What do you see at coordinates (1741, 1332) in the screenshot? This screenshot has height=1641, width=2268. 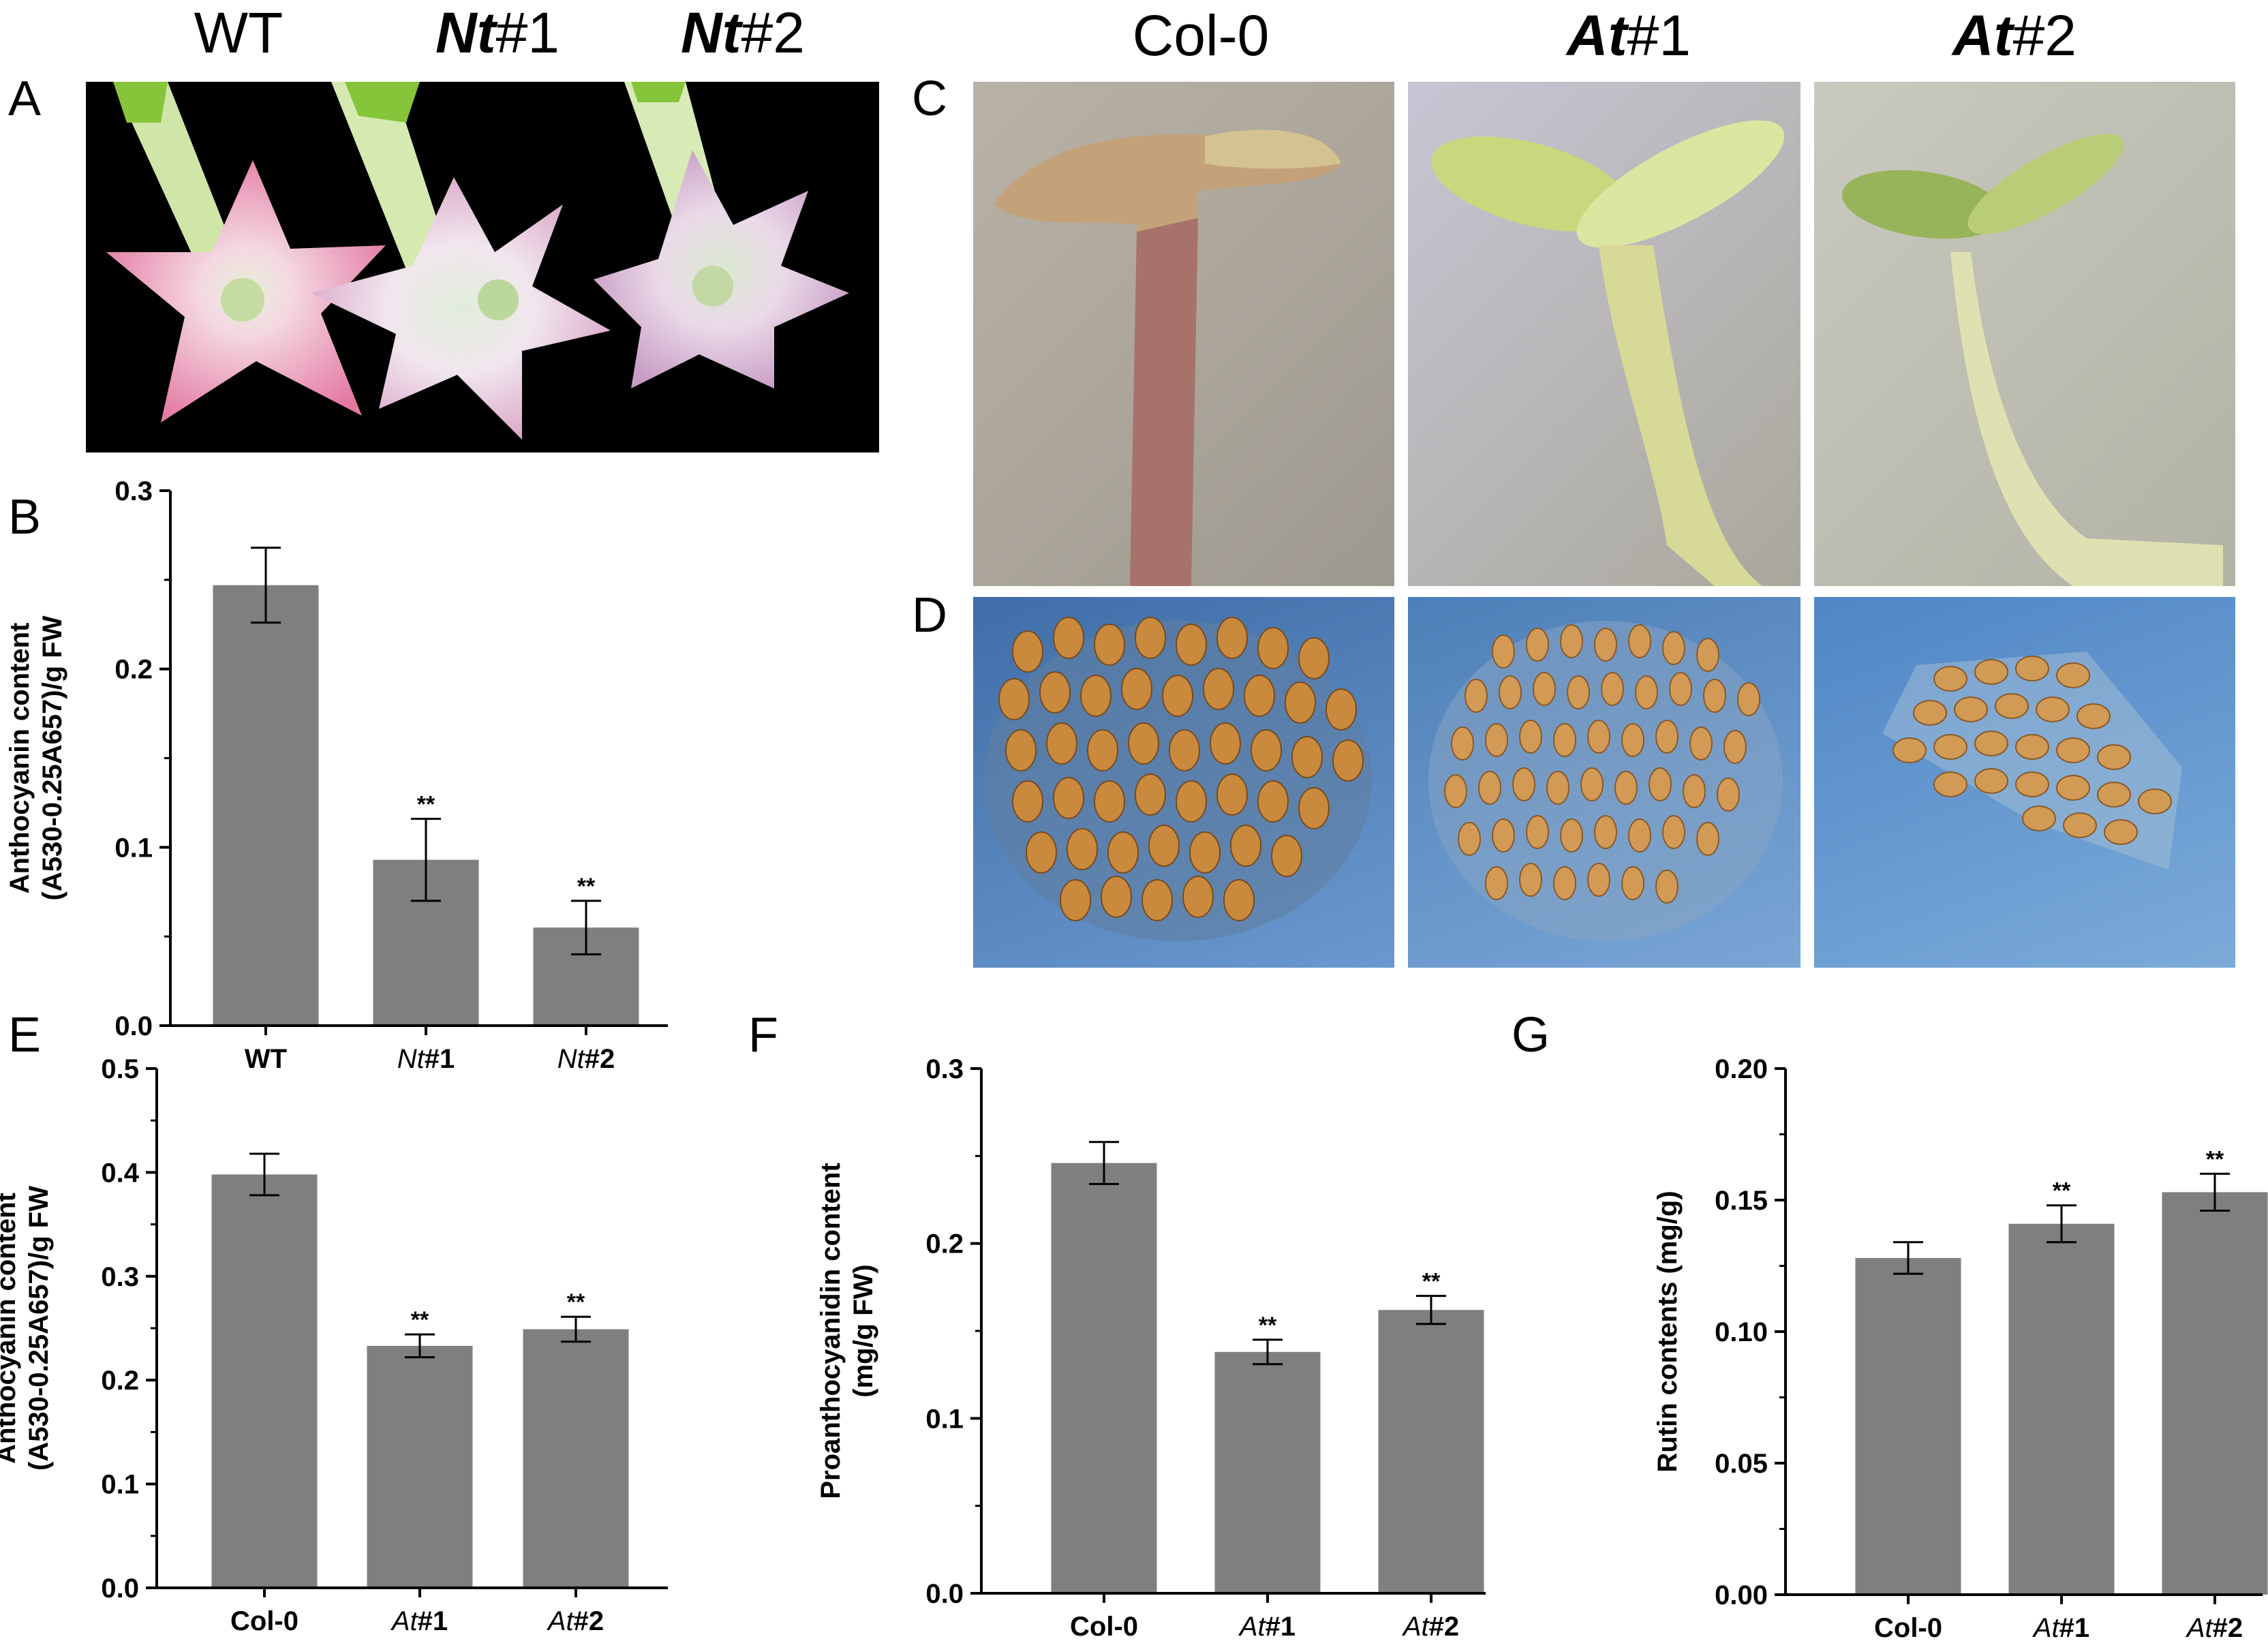 I see `y-tick-label: 0.10` at bounding box center [1741, 1332].